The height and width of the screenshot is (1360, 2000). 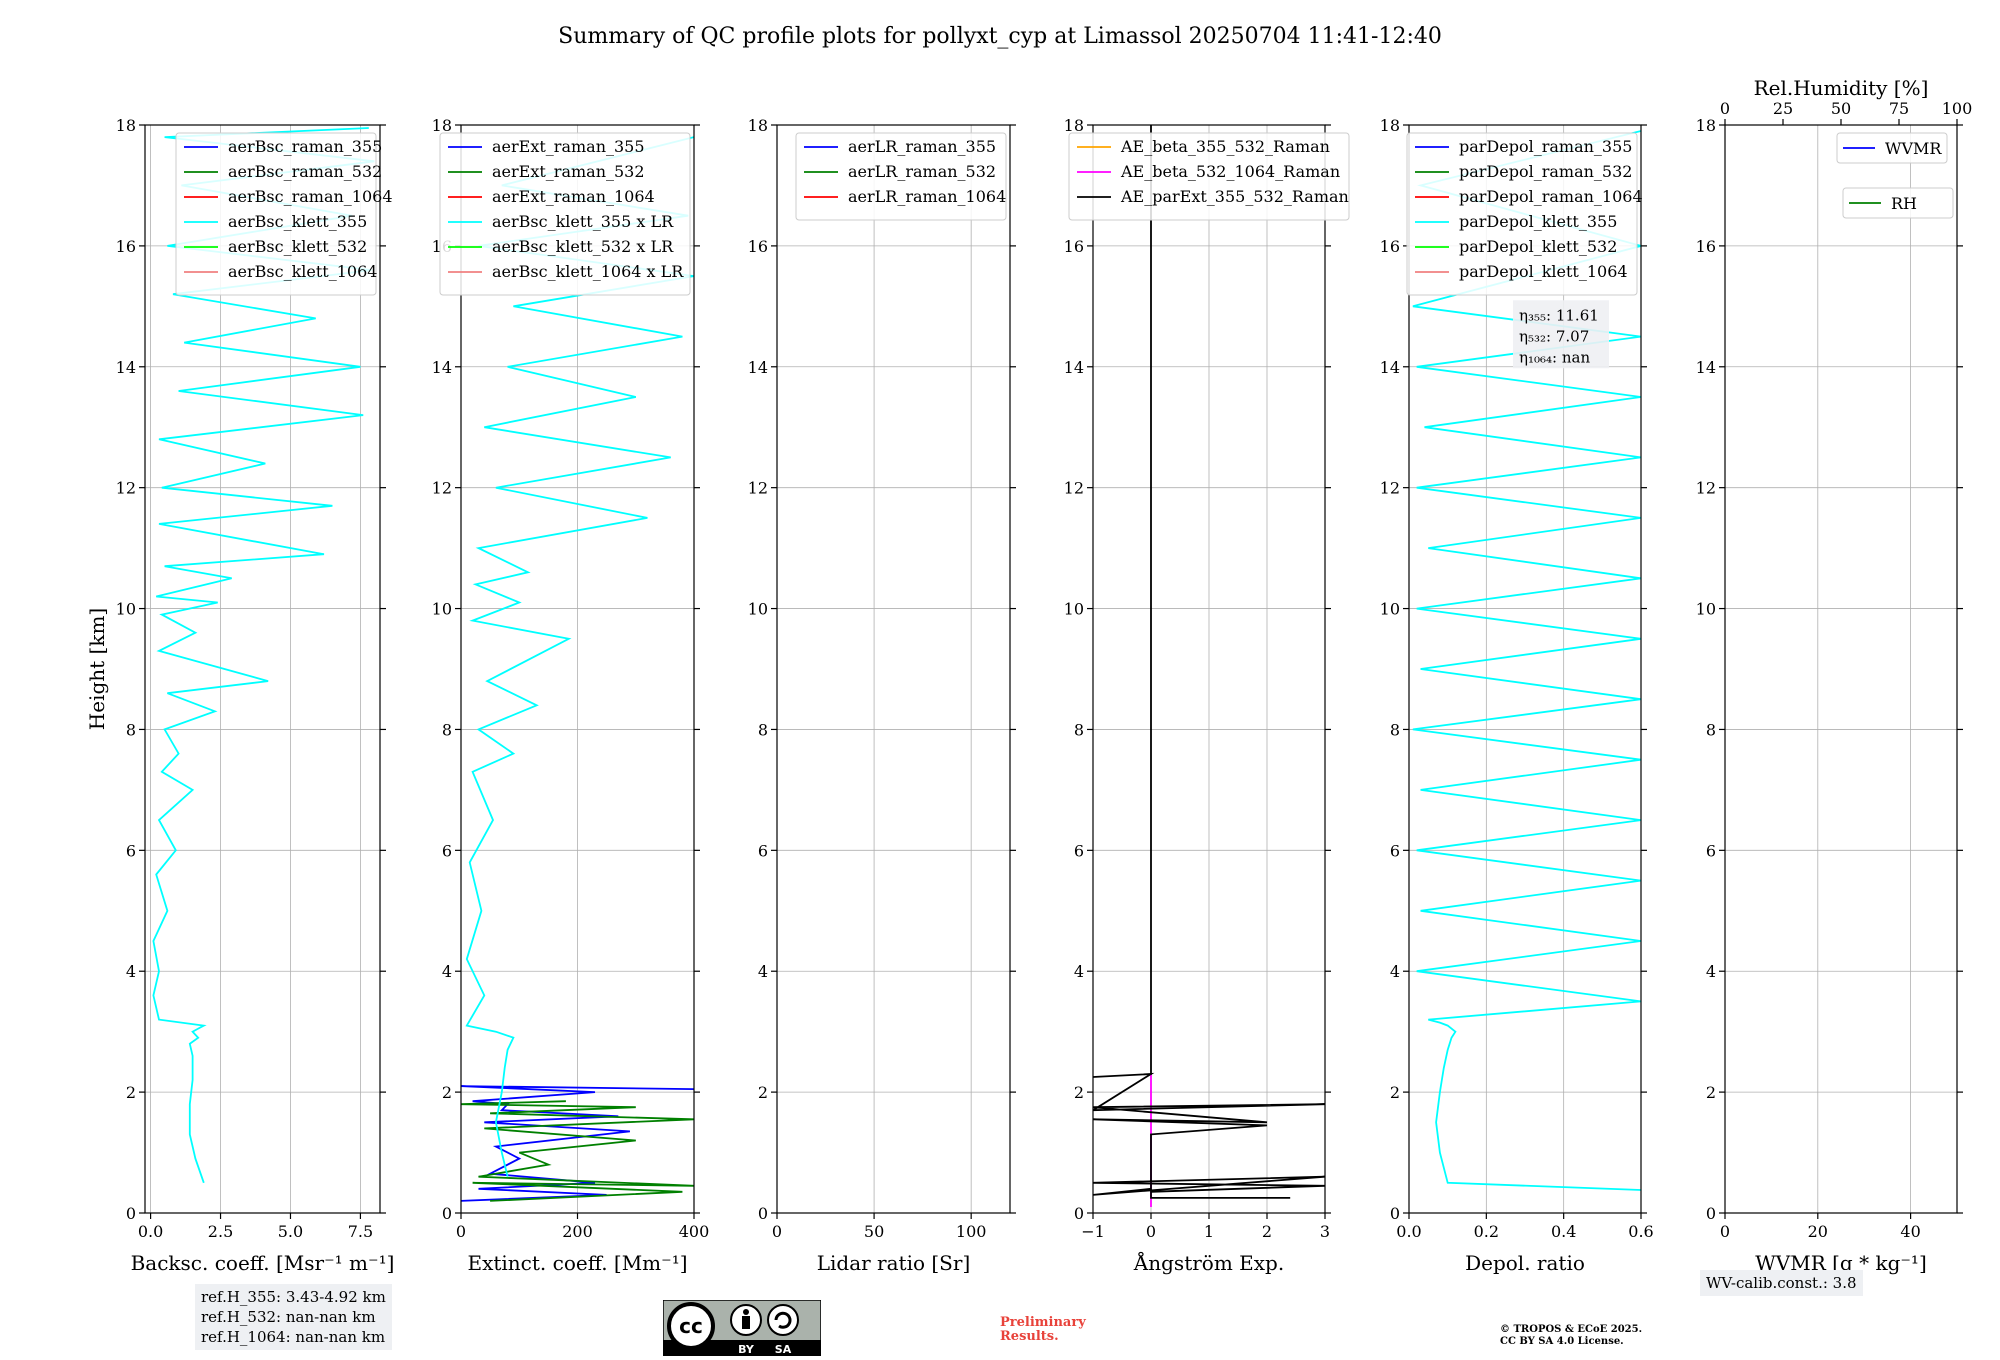 I want to click on copyright-line-1: © TROPOS & ECoE 2025., so click(x=1571, y=1329).